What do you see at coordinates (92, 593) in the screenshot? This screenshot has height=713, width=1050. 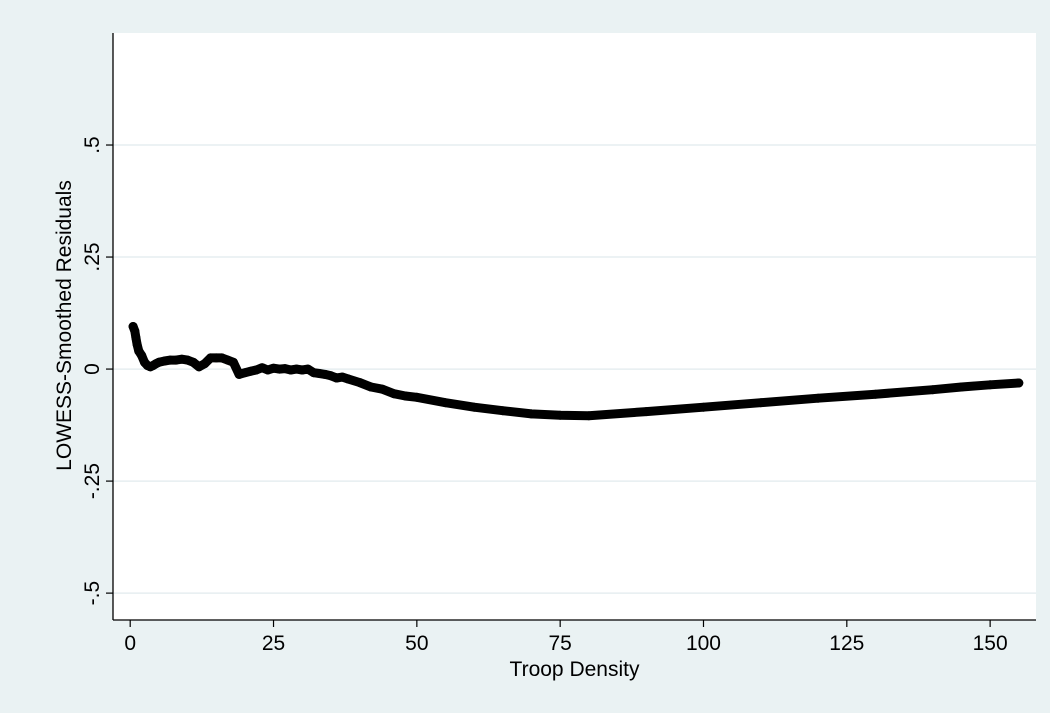 I see `y-tick-label: -.5` at bounding box center [92, 593].